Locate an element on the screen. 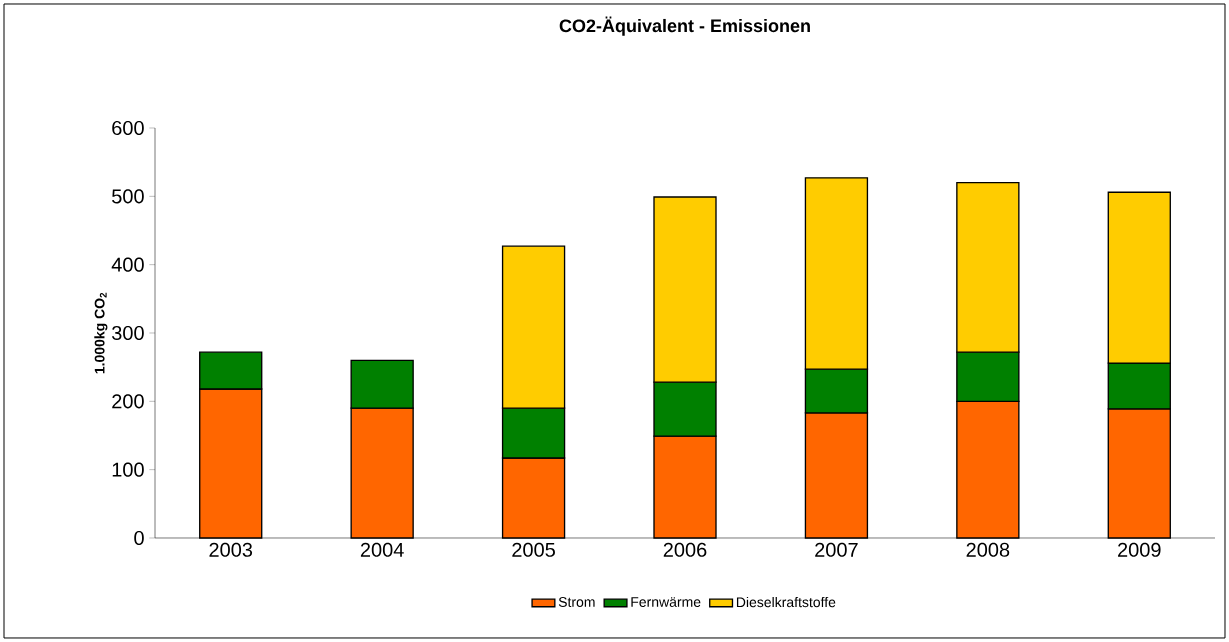 This screenshot has width=1229, height=642. chart-title: CO2-Äquivalent - Emissionen is located at coordinates (684, 26).